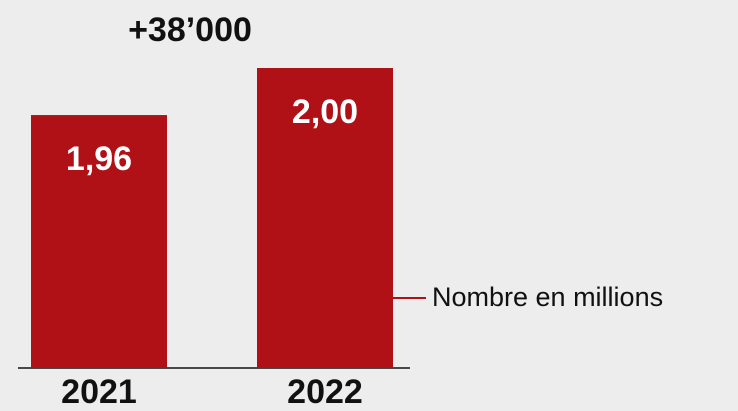 The image size is (738, 411). Describe the element at coordinates (99, 392) in the screenshot. I see `x-tick-label: 2021` at that location.